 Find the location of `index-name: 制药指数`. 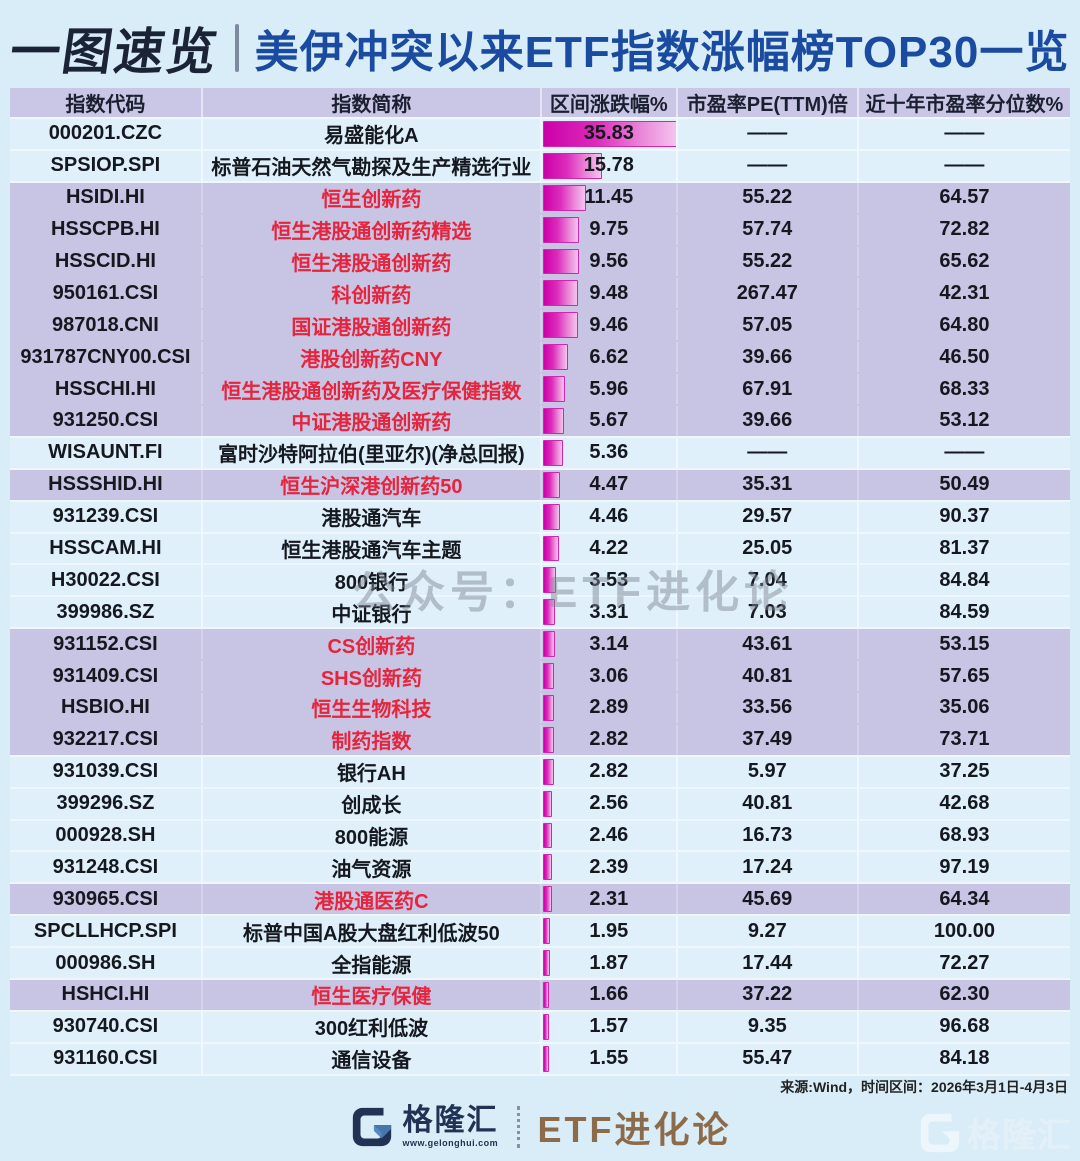

index-name: 制药指数 is located at coordinates (370, 739).